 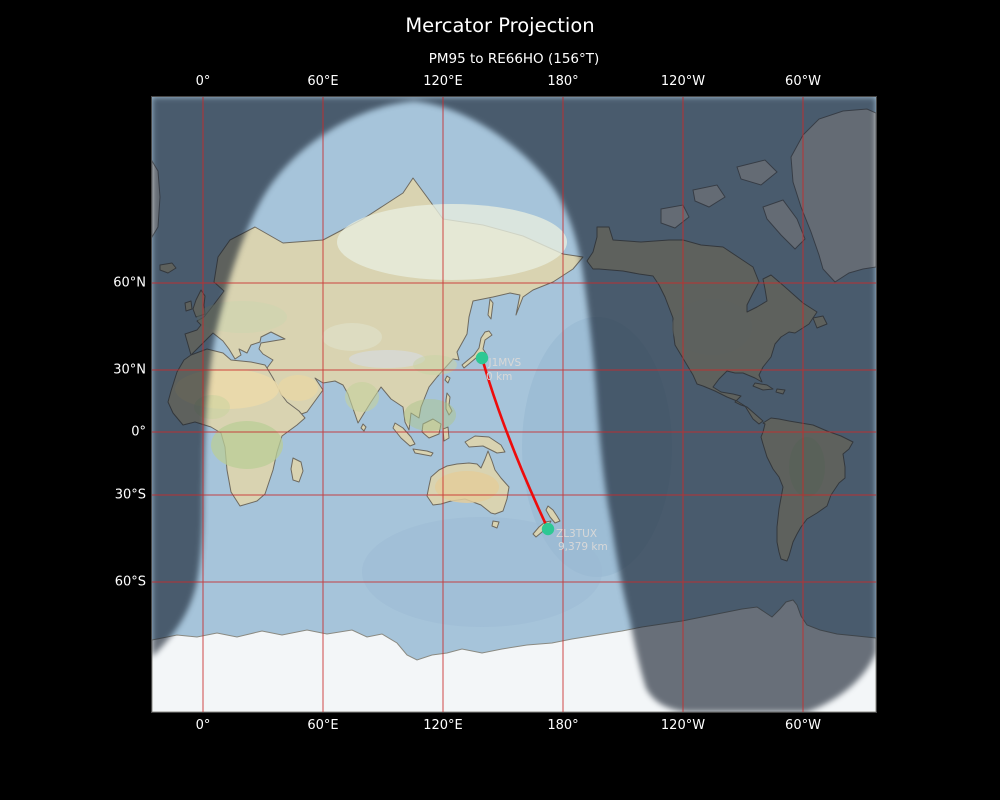 What do you see at coordinates (443, 81) in the screenshot?
I see `lon-tick-top-120e: 120°E` at bounding box center [443, 81].